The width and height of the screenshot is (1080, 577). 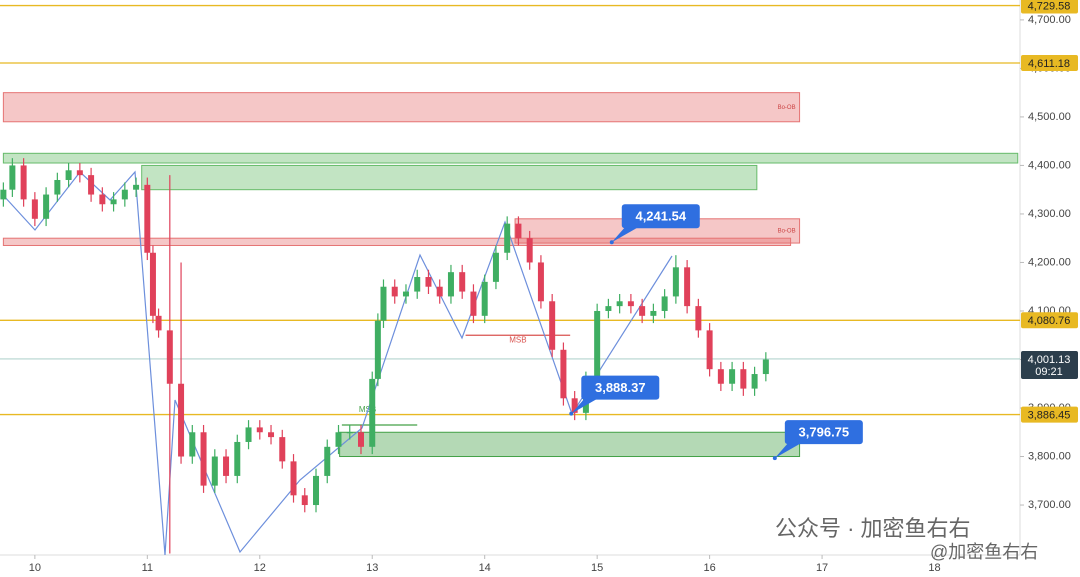 What do you see at coordinates (260, 568) in the screenshot?
I see `x-tick-label: 12` at bounding box center [260, 568].